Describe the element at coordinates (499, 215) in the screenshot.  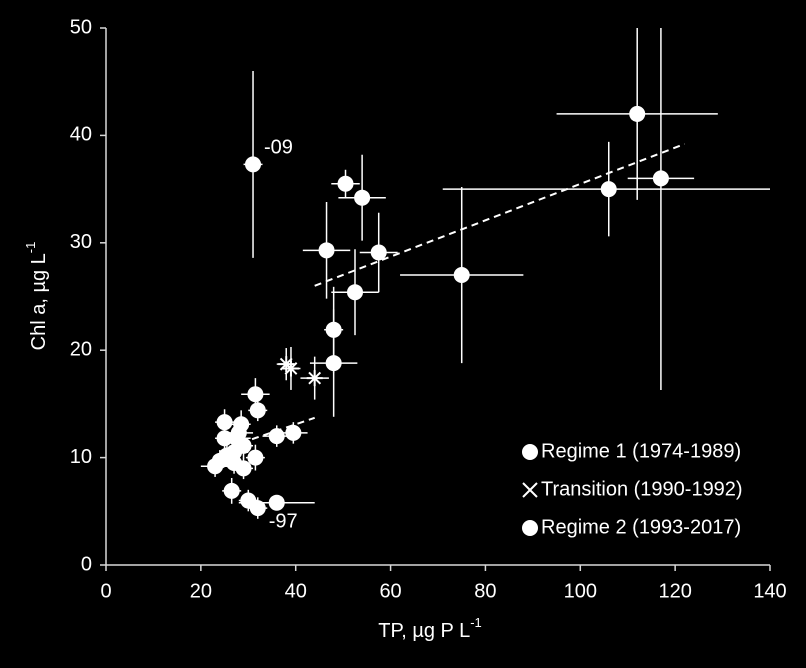
I see `trendline` at that location.